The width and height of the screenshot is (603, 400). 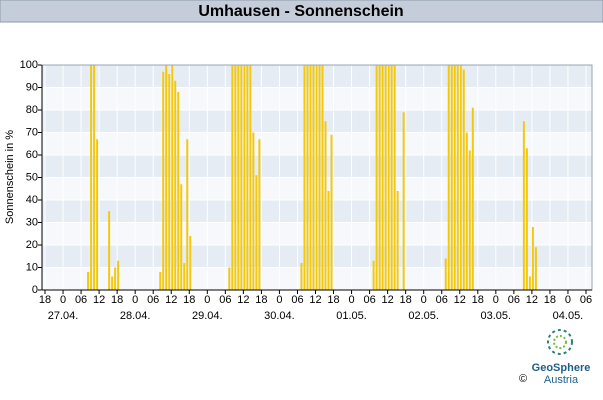 I want to click on y-tick-label: 20, so click(x=32, y=245).